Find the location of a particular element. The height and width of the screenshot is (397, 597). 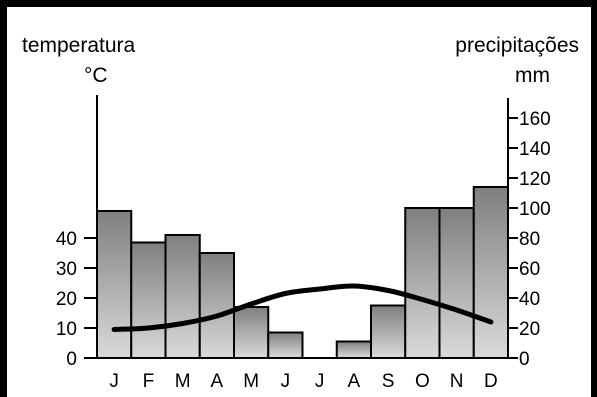

right-axis-title: precipitações is located at coordinates (517, 45).